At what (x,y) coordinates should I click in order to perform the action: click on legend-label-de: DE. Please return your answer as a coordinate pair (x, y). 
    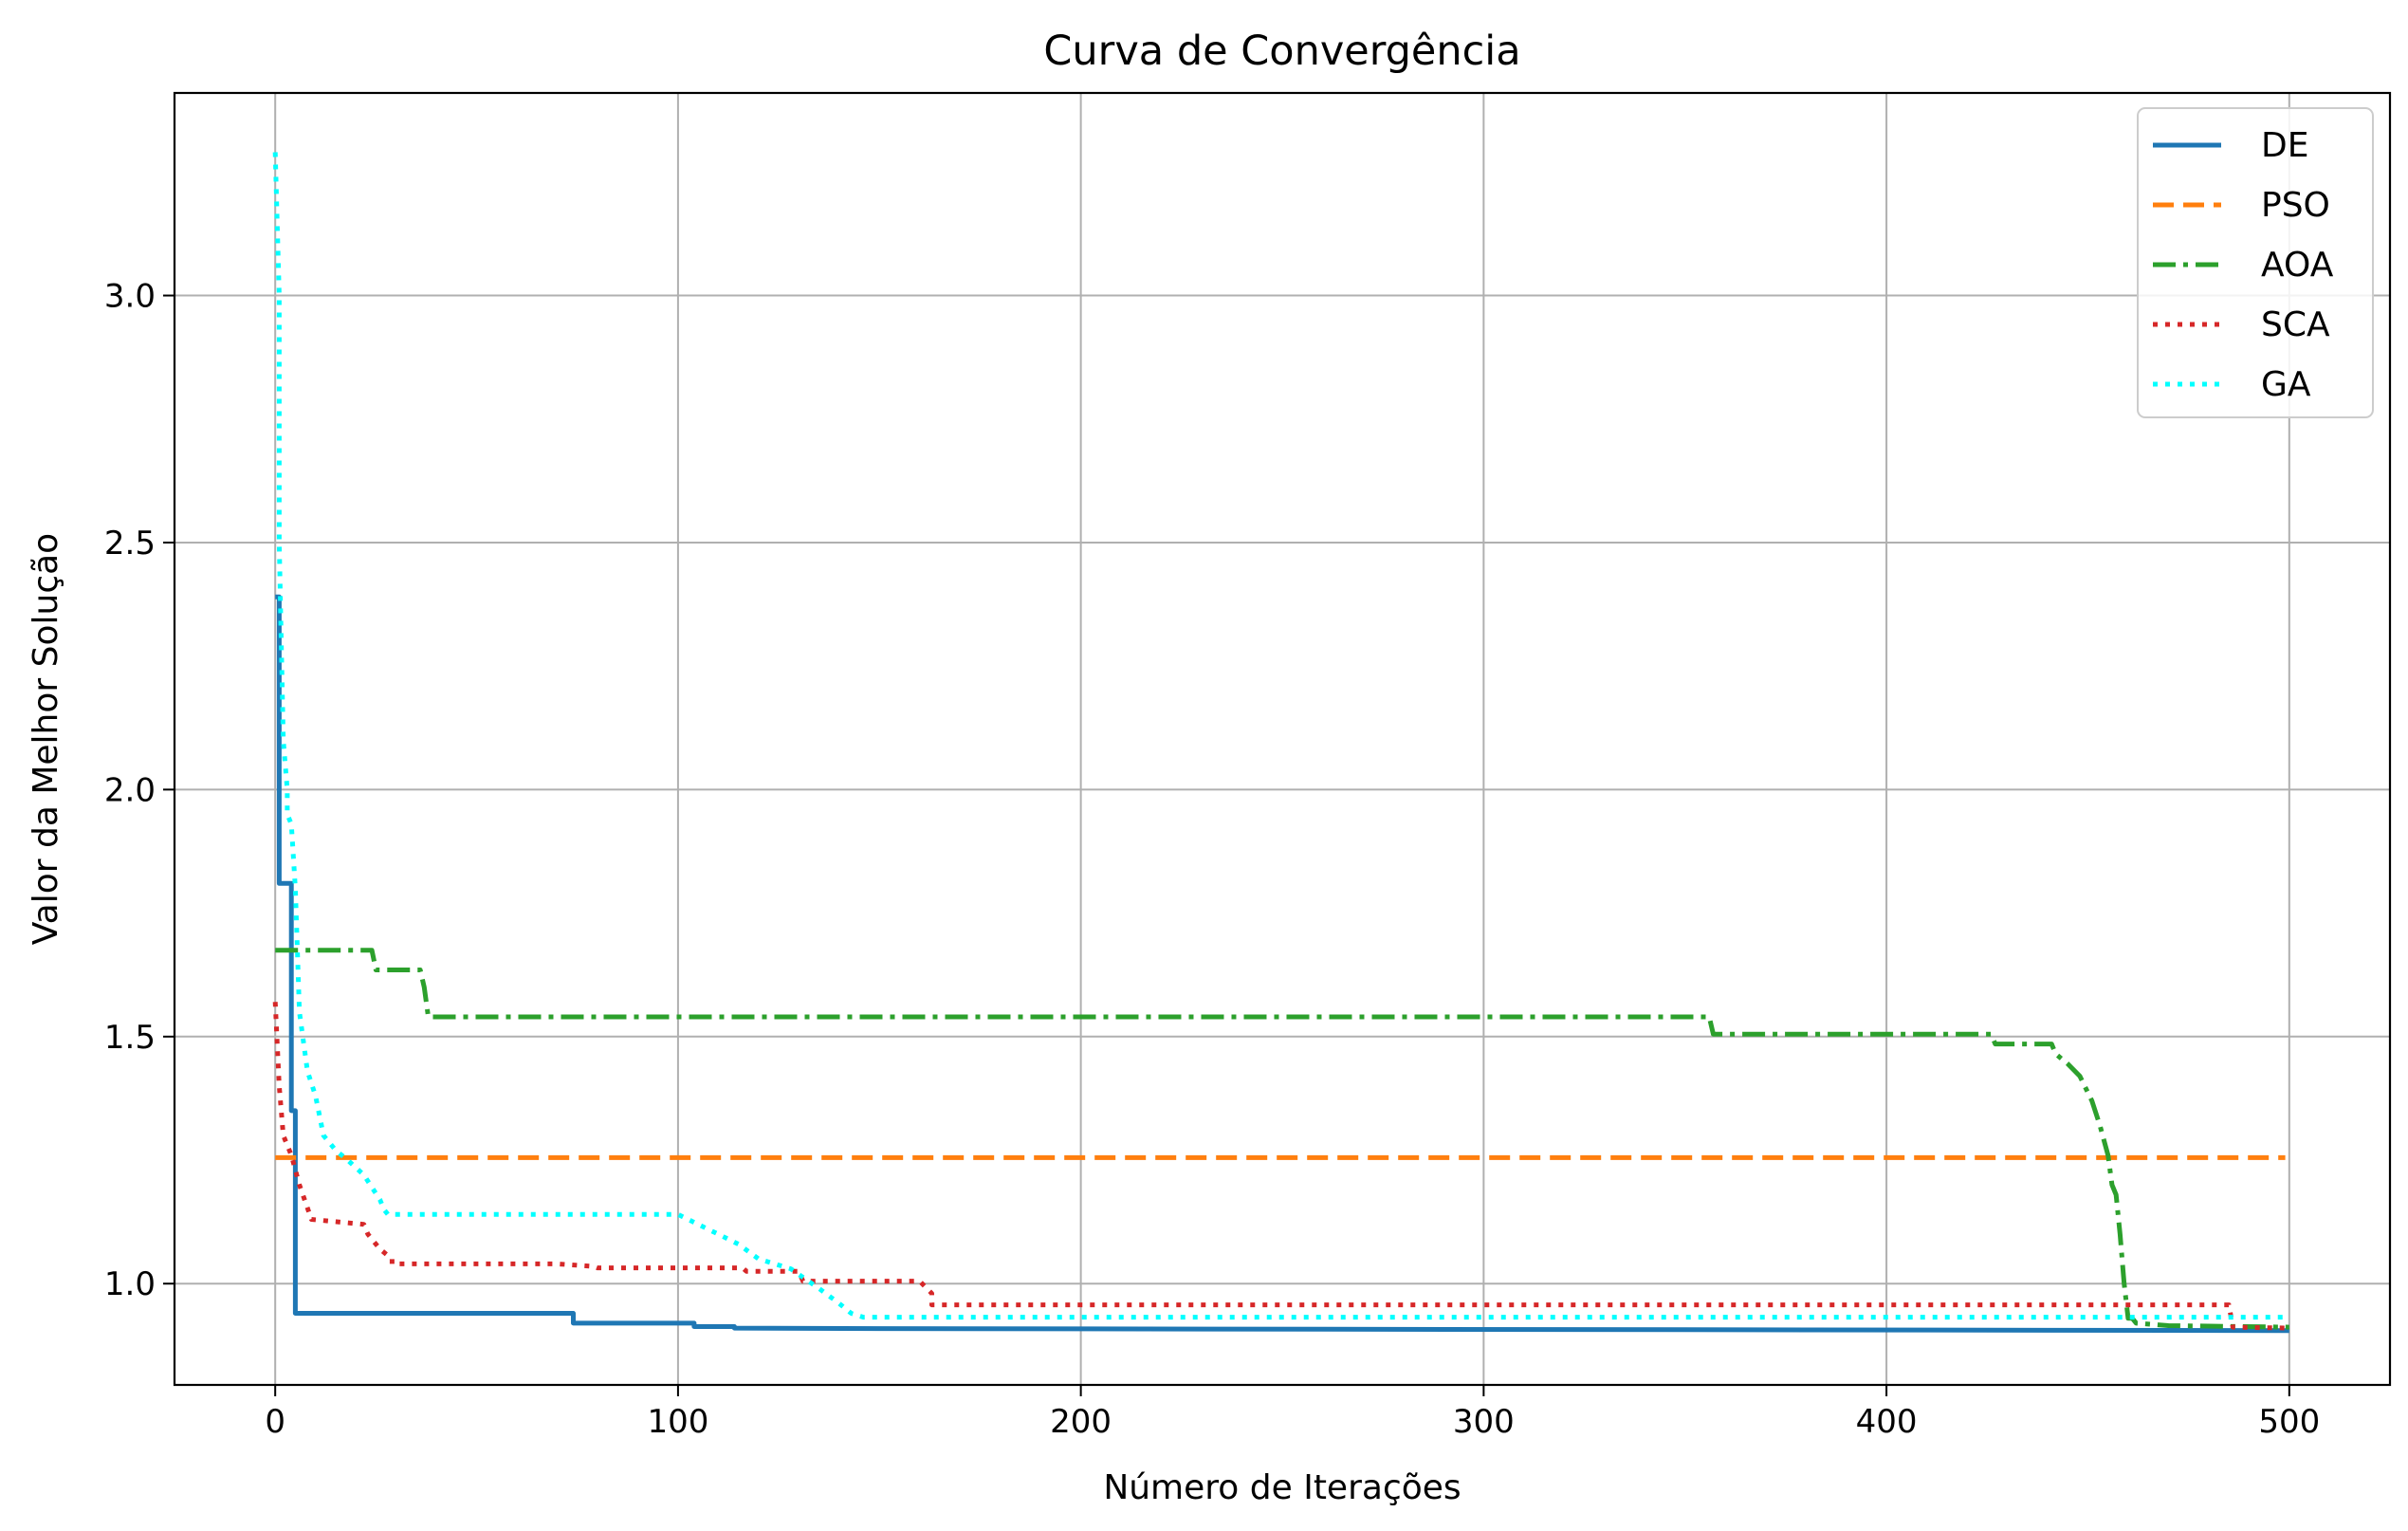
    Looking at the image, I should click on (2285, 145).